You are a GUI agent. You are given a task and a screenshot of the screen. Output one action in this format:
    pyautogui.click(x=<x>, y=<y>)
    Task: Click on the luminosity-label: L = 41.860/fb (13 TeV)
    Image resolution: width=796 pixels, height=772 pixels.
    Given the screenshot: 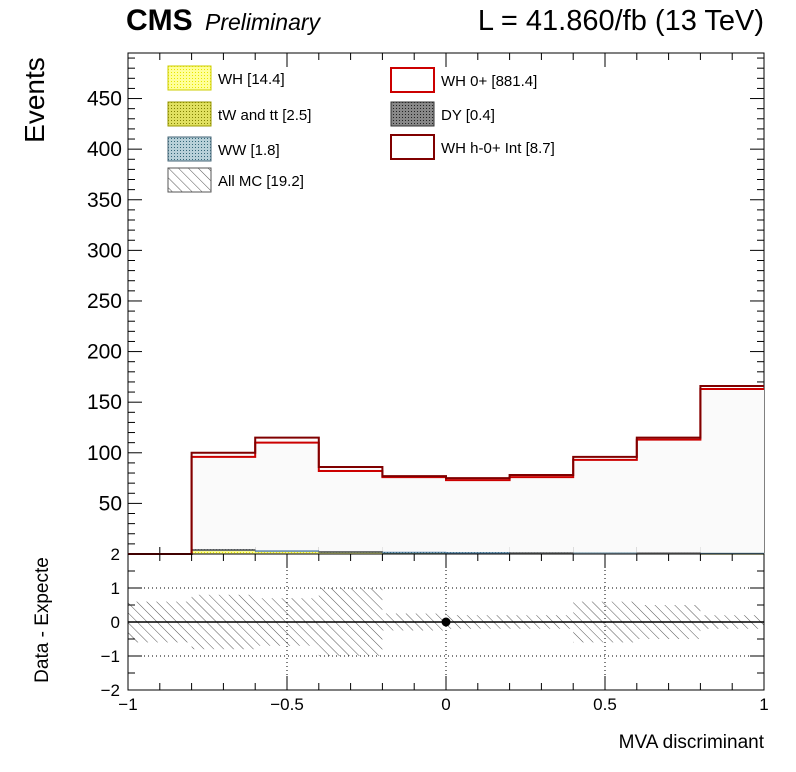 What is the action you would take?
    pyautogui.click(x=621, y=21)
    